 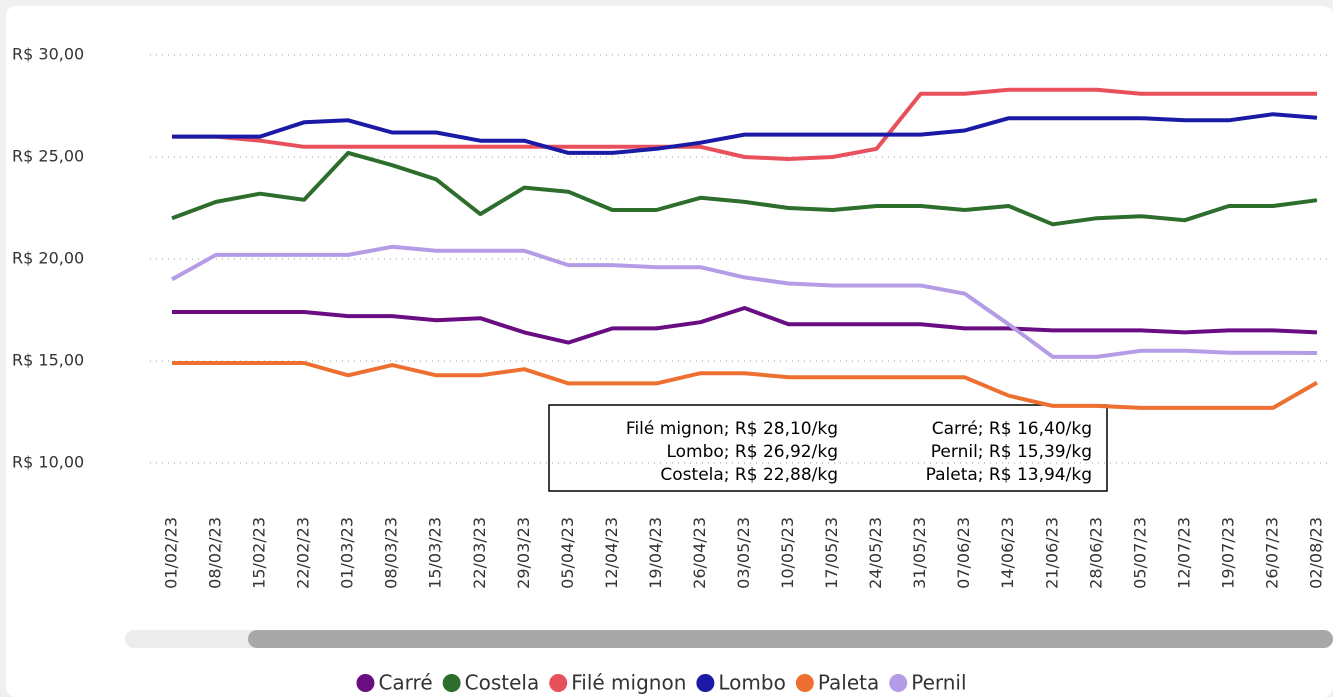 What do you see at coordinates (479, 553) in the screenshot?
I see `x-tick-label: 22/03/23` at bounding box center [479, 553].